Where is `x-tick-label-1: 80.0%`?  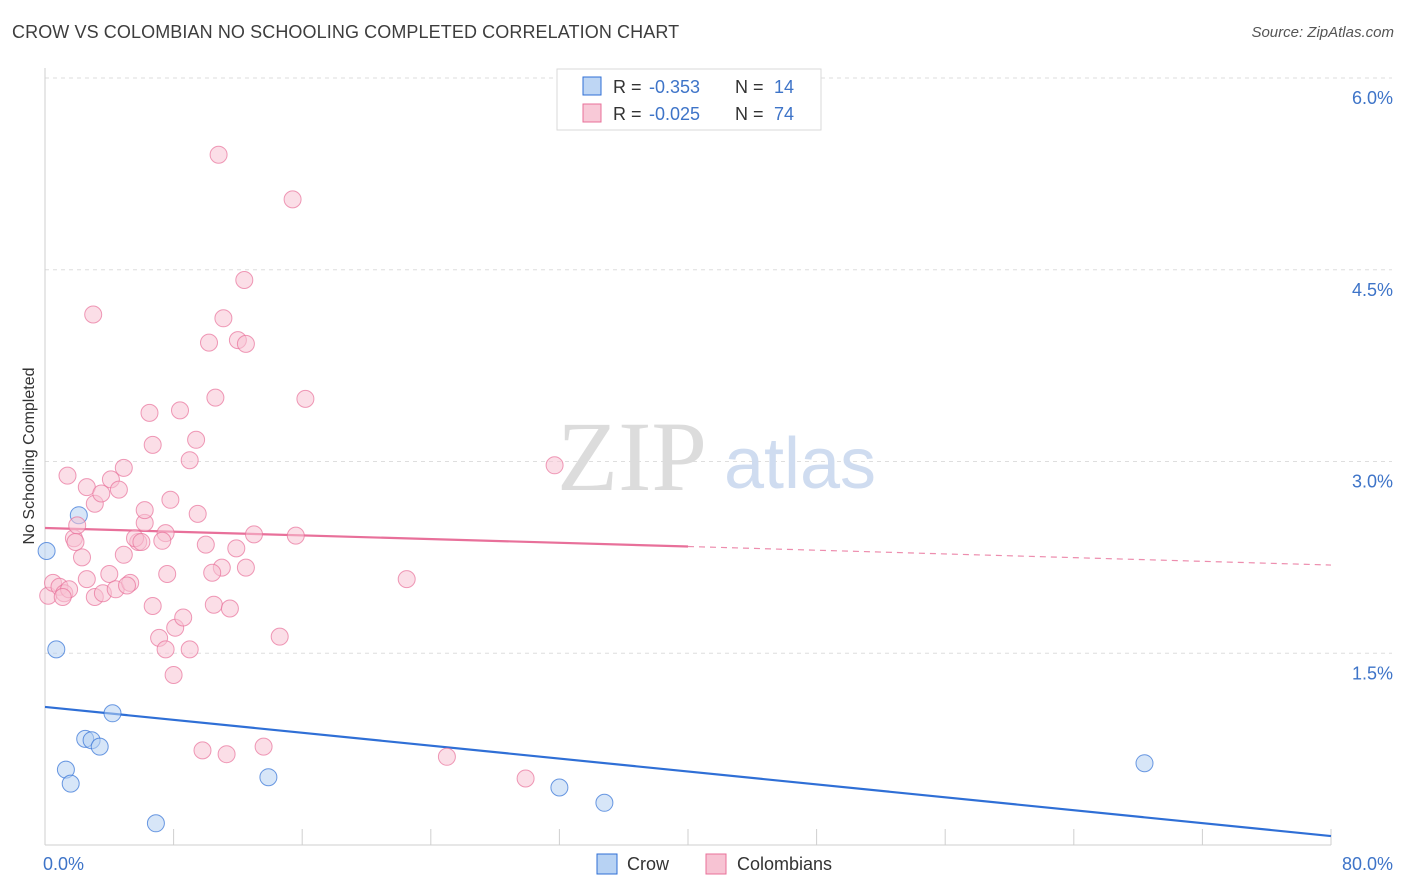
x-tick-label-1: 80.0% is located at coordinates (1367, 864).